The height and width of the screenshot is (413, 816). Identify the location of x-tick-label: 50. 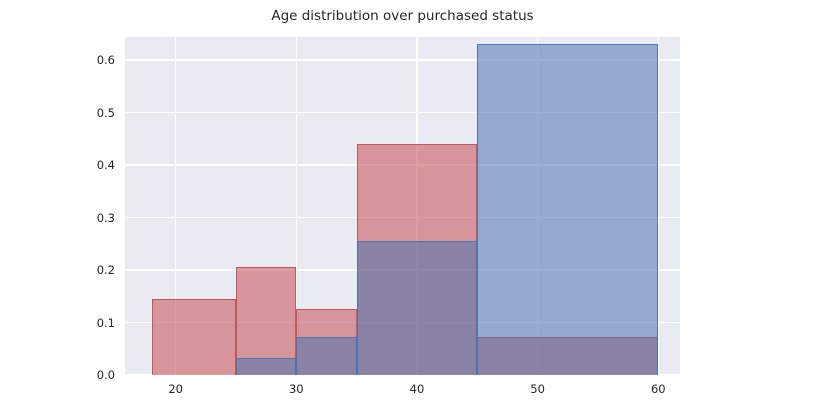
(537, 389).